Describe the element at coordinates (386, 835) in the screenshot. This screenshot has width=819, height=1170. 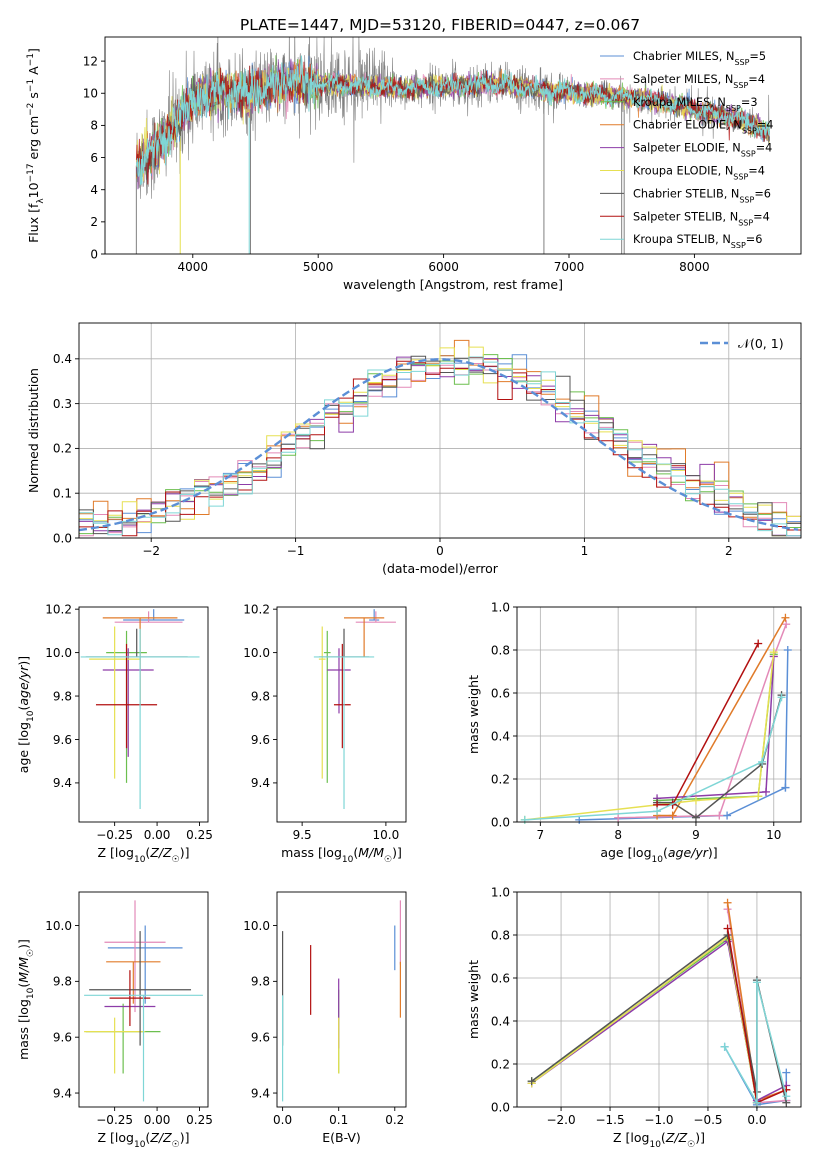
I see `x-tick-label: 10.0` at that location.